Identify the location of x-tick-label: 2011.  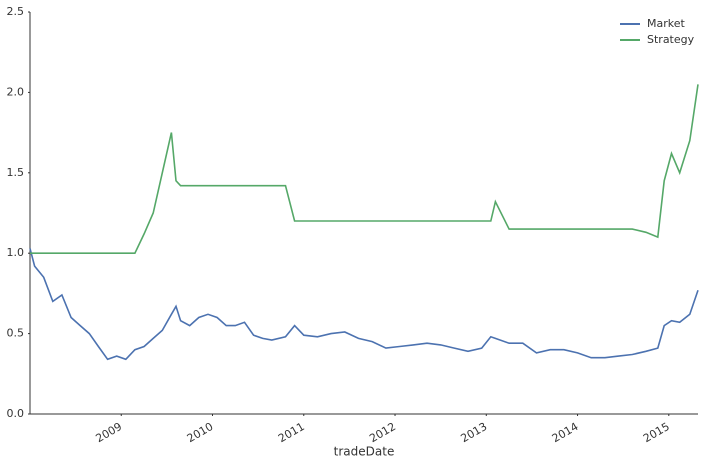
(291, 432).